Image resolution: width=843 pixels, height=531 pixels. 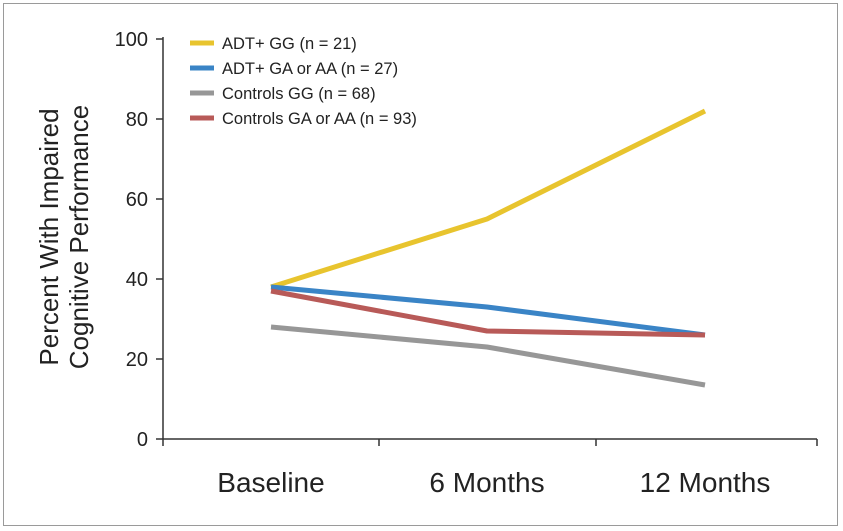 What do you see at coordinates (289, 44) in the screenshot?
I see `legend-label: ADT+ GG (n = 21)` at bounding box center [289, 44].